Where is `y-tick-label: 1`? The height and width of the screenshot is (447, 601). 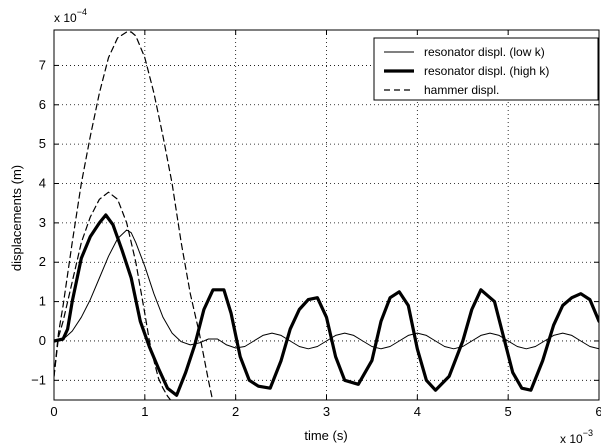 y-tick-label: 1 is located at coordinates (42, 301).